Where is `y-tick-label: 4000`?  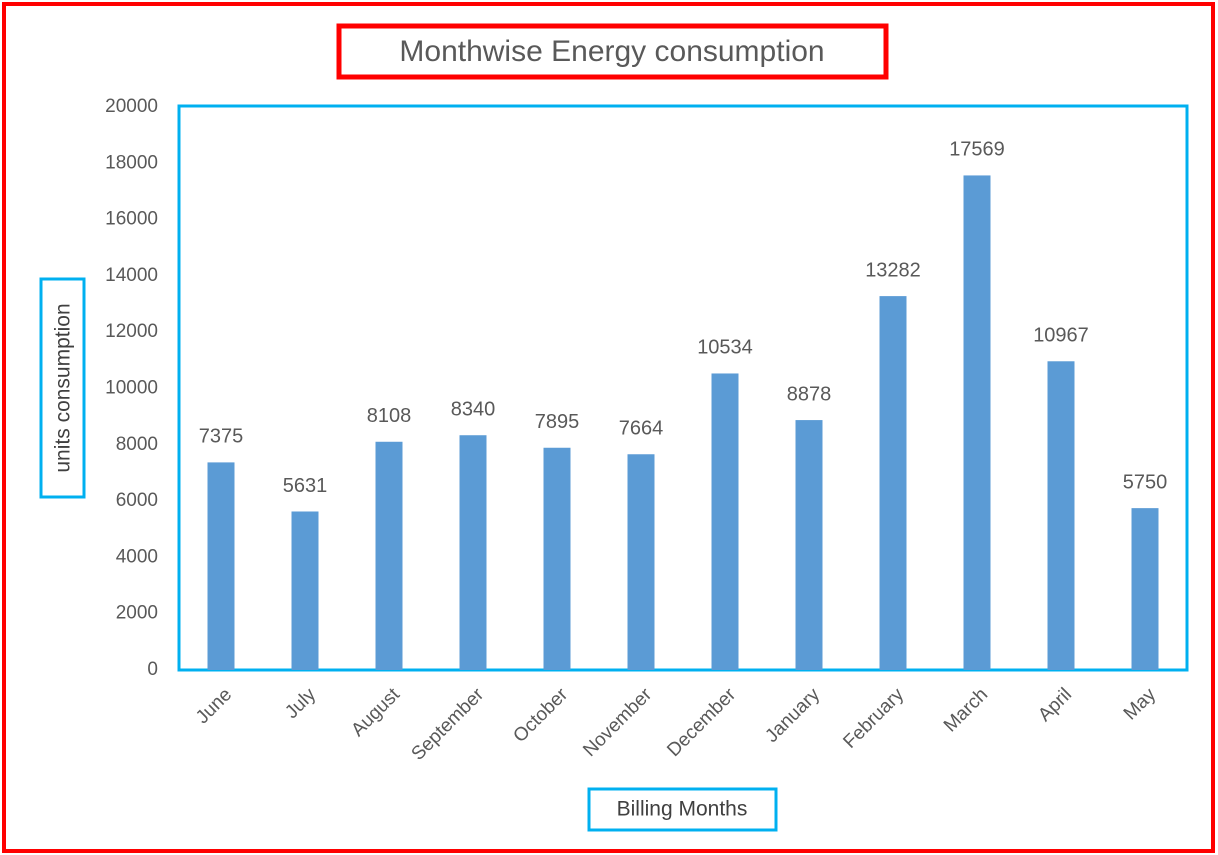
y-tick-label: 4000 is located at coordinates (137, 556).